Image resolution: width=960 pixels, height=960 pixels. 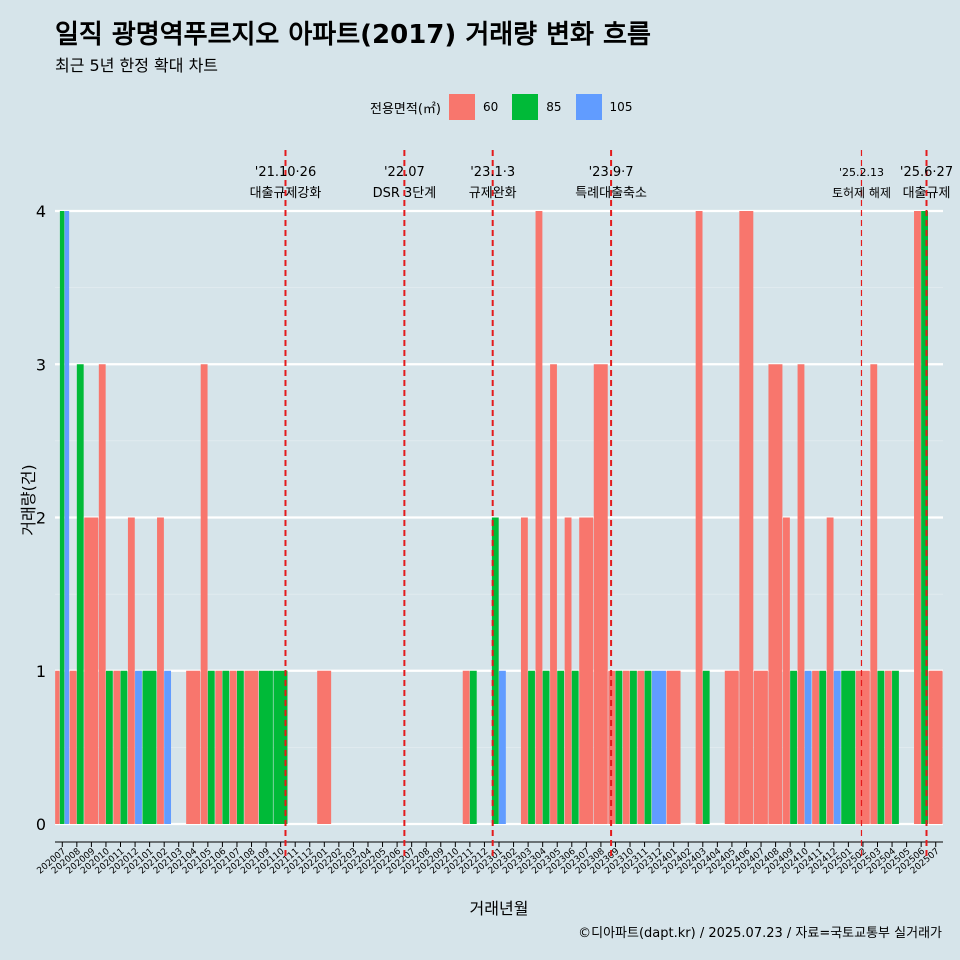 I want to click on y-tick-label: 2, so click(x=41, y=518).